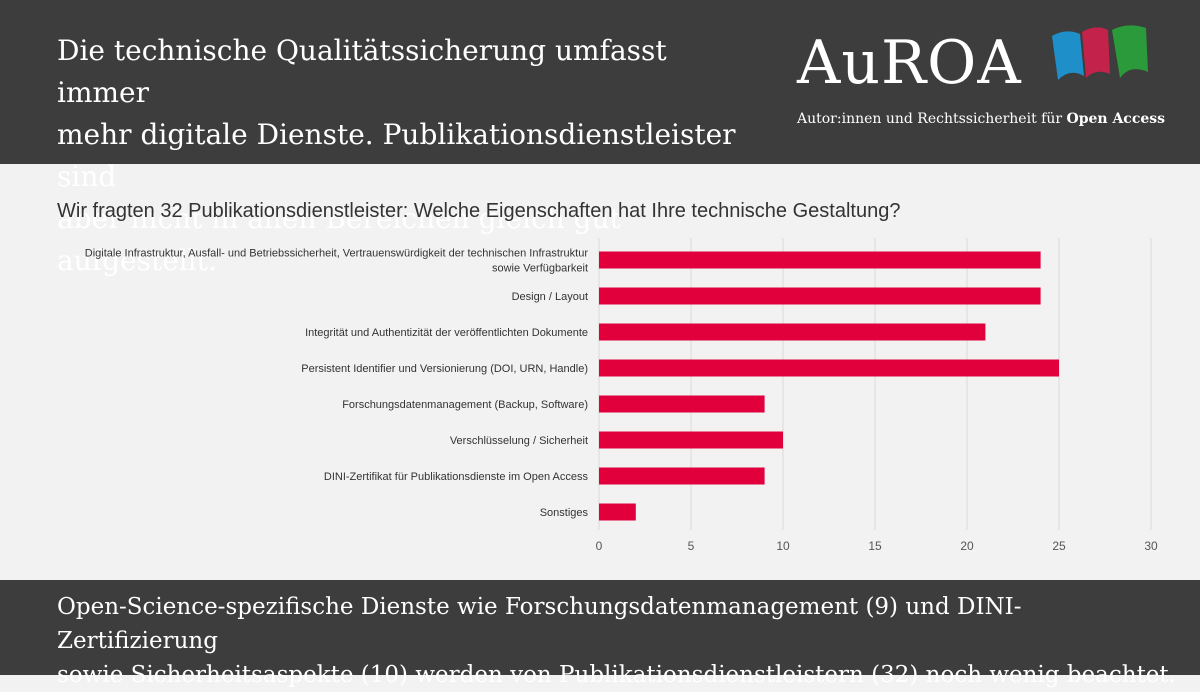  I want to click on x-tick-label: 15, so click(875, 546).